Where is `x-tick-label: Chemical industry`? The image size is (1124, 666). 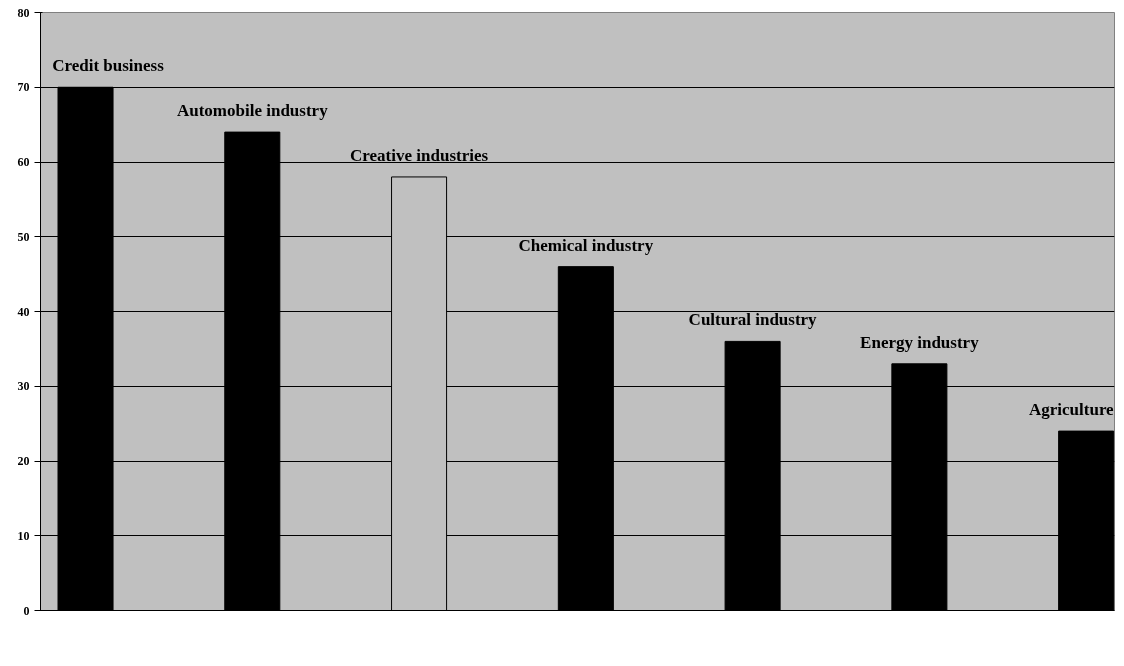
x-tick-label: Chemical industry is located at coordinates (586, 245).